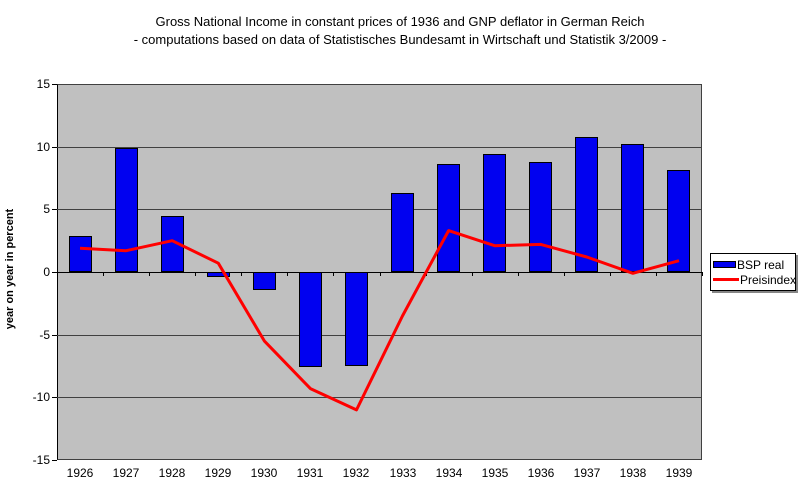 The image size is (800, 497). Describe the element at coordinates (678, 221) in the screenshot. I see `bar-1939` at that location.